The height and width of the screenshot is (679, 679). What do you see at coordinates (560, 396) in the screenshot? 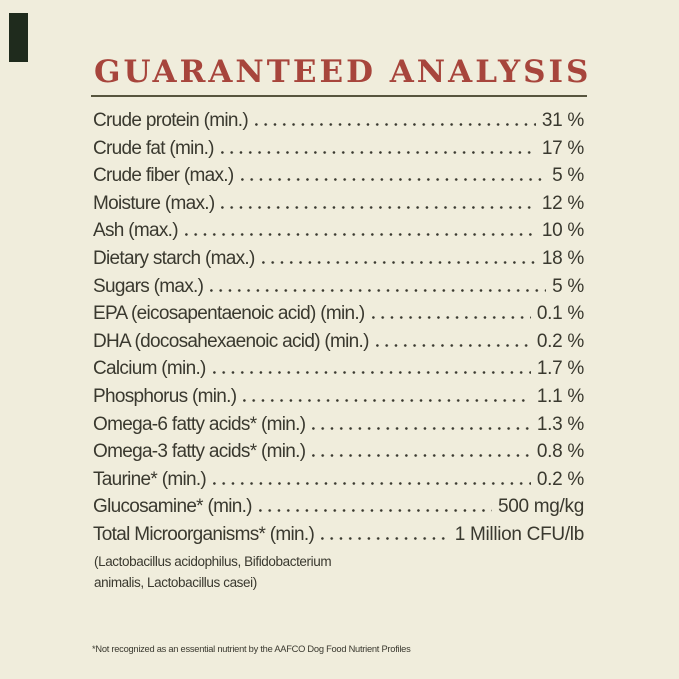
I see `nutrient-value: 1.1 %` at bounding box center [560, 396].